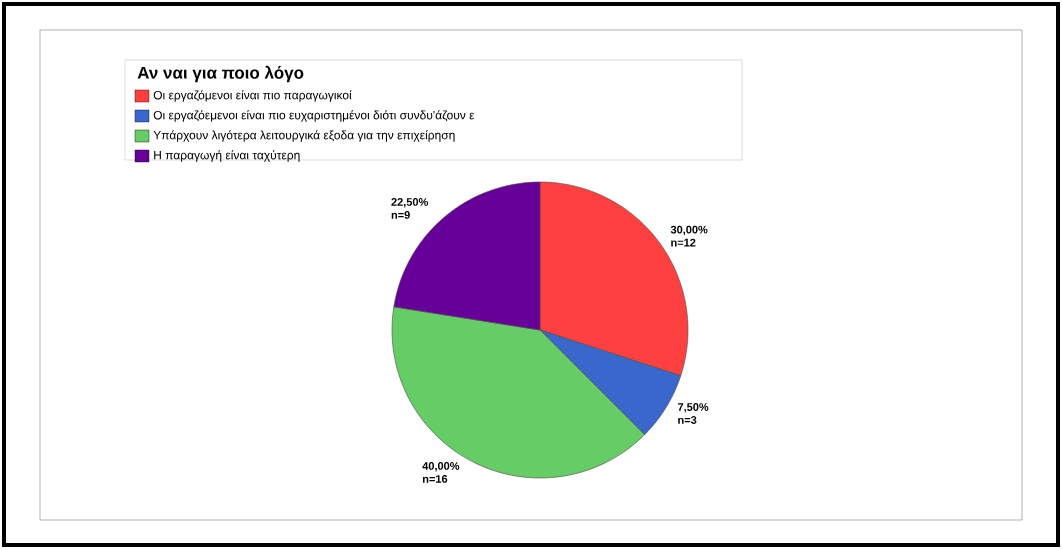 The image size is (1062, 549). What do you see at coordinates (409, 208) in the screenshot?
I see `data-label: 22,50% n=9` at bounding box center [409, 208].